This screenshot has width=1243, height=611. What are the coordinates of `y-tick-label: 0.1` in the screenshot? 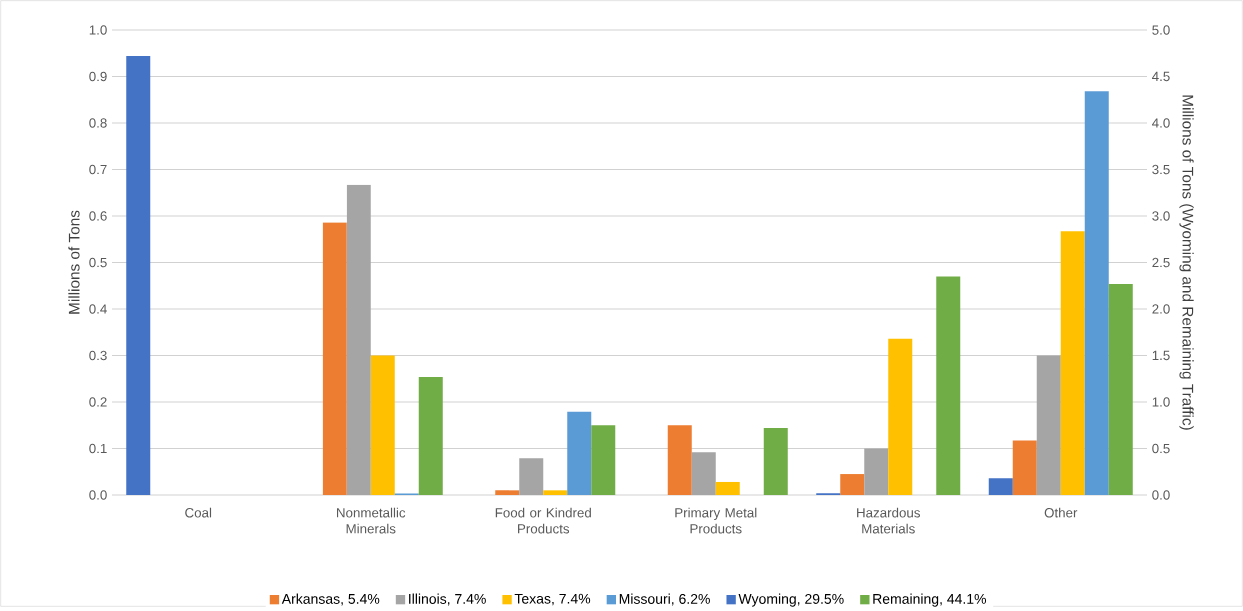 It's located at (98, 448).